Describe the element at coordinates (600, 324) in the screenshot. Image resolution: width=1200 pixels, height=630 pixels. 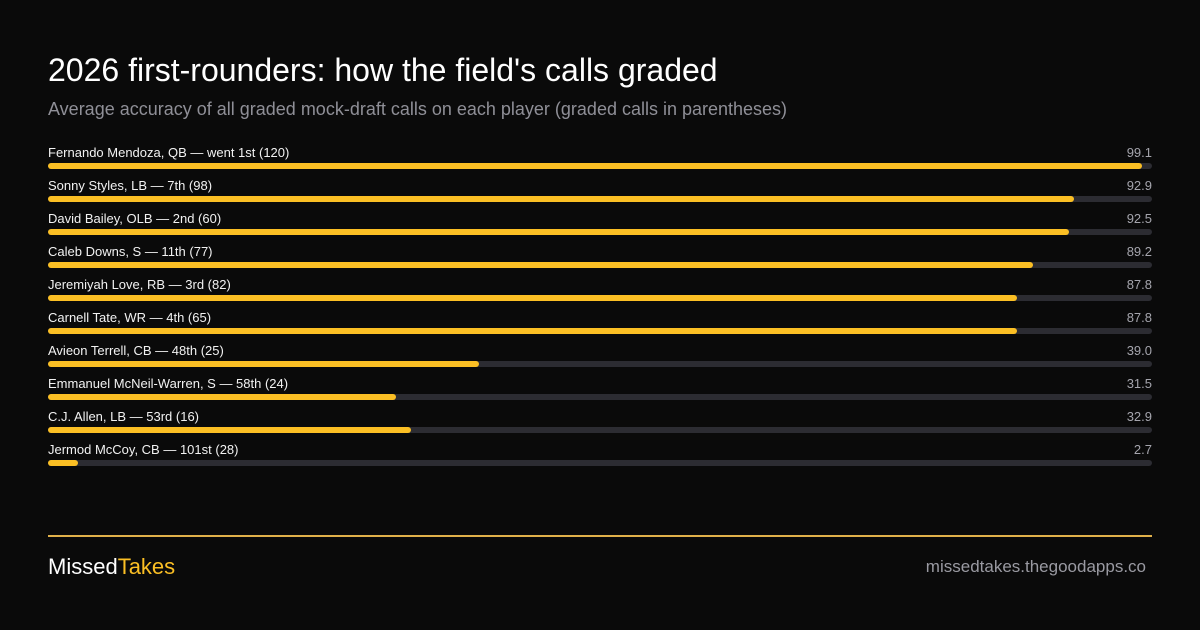
I see `bar-row: Carnell Tate, WR — 4th (65) 87.8` at that location.